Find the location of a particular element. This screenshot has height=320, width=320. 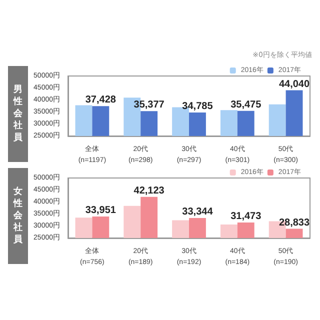

y-axis-title: 男性会社員 is located at coordinates (18, 114).